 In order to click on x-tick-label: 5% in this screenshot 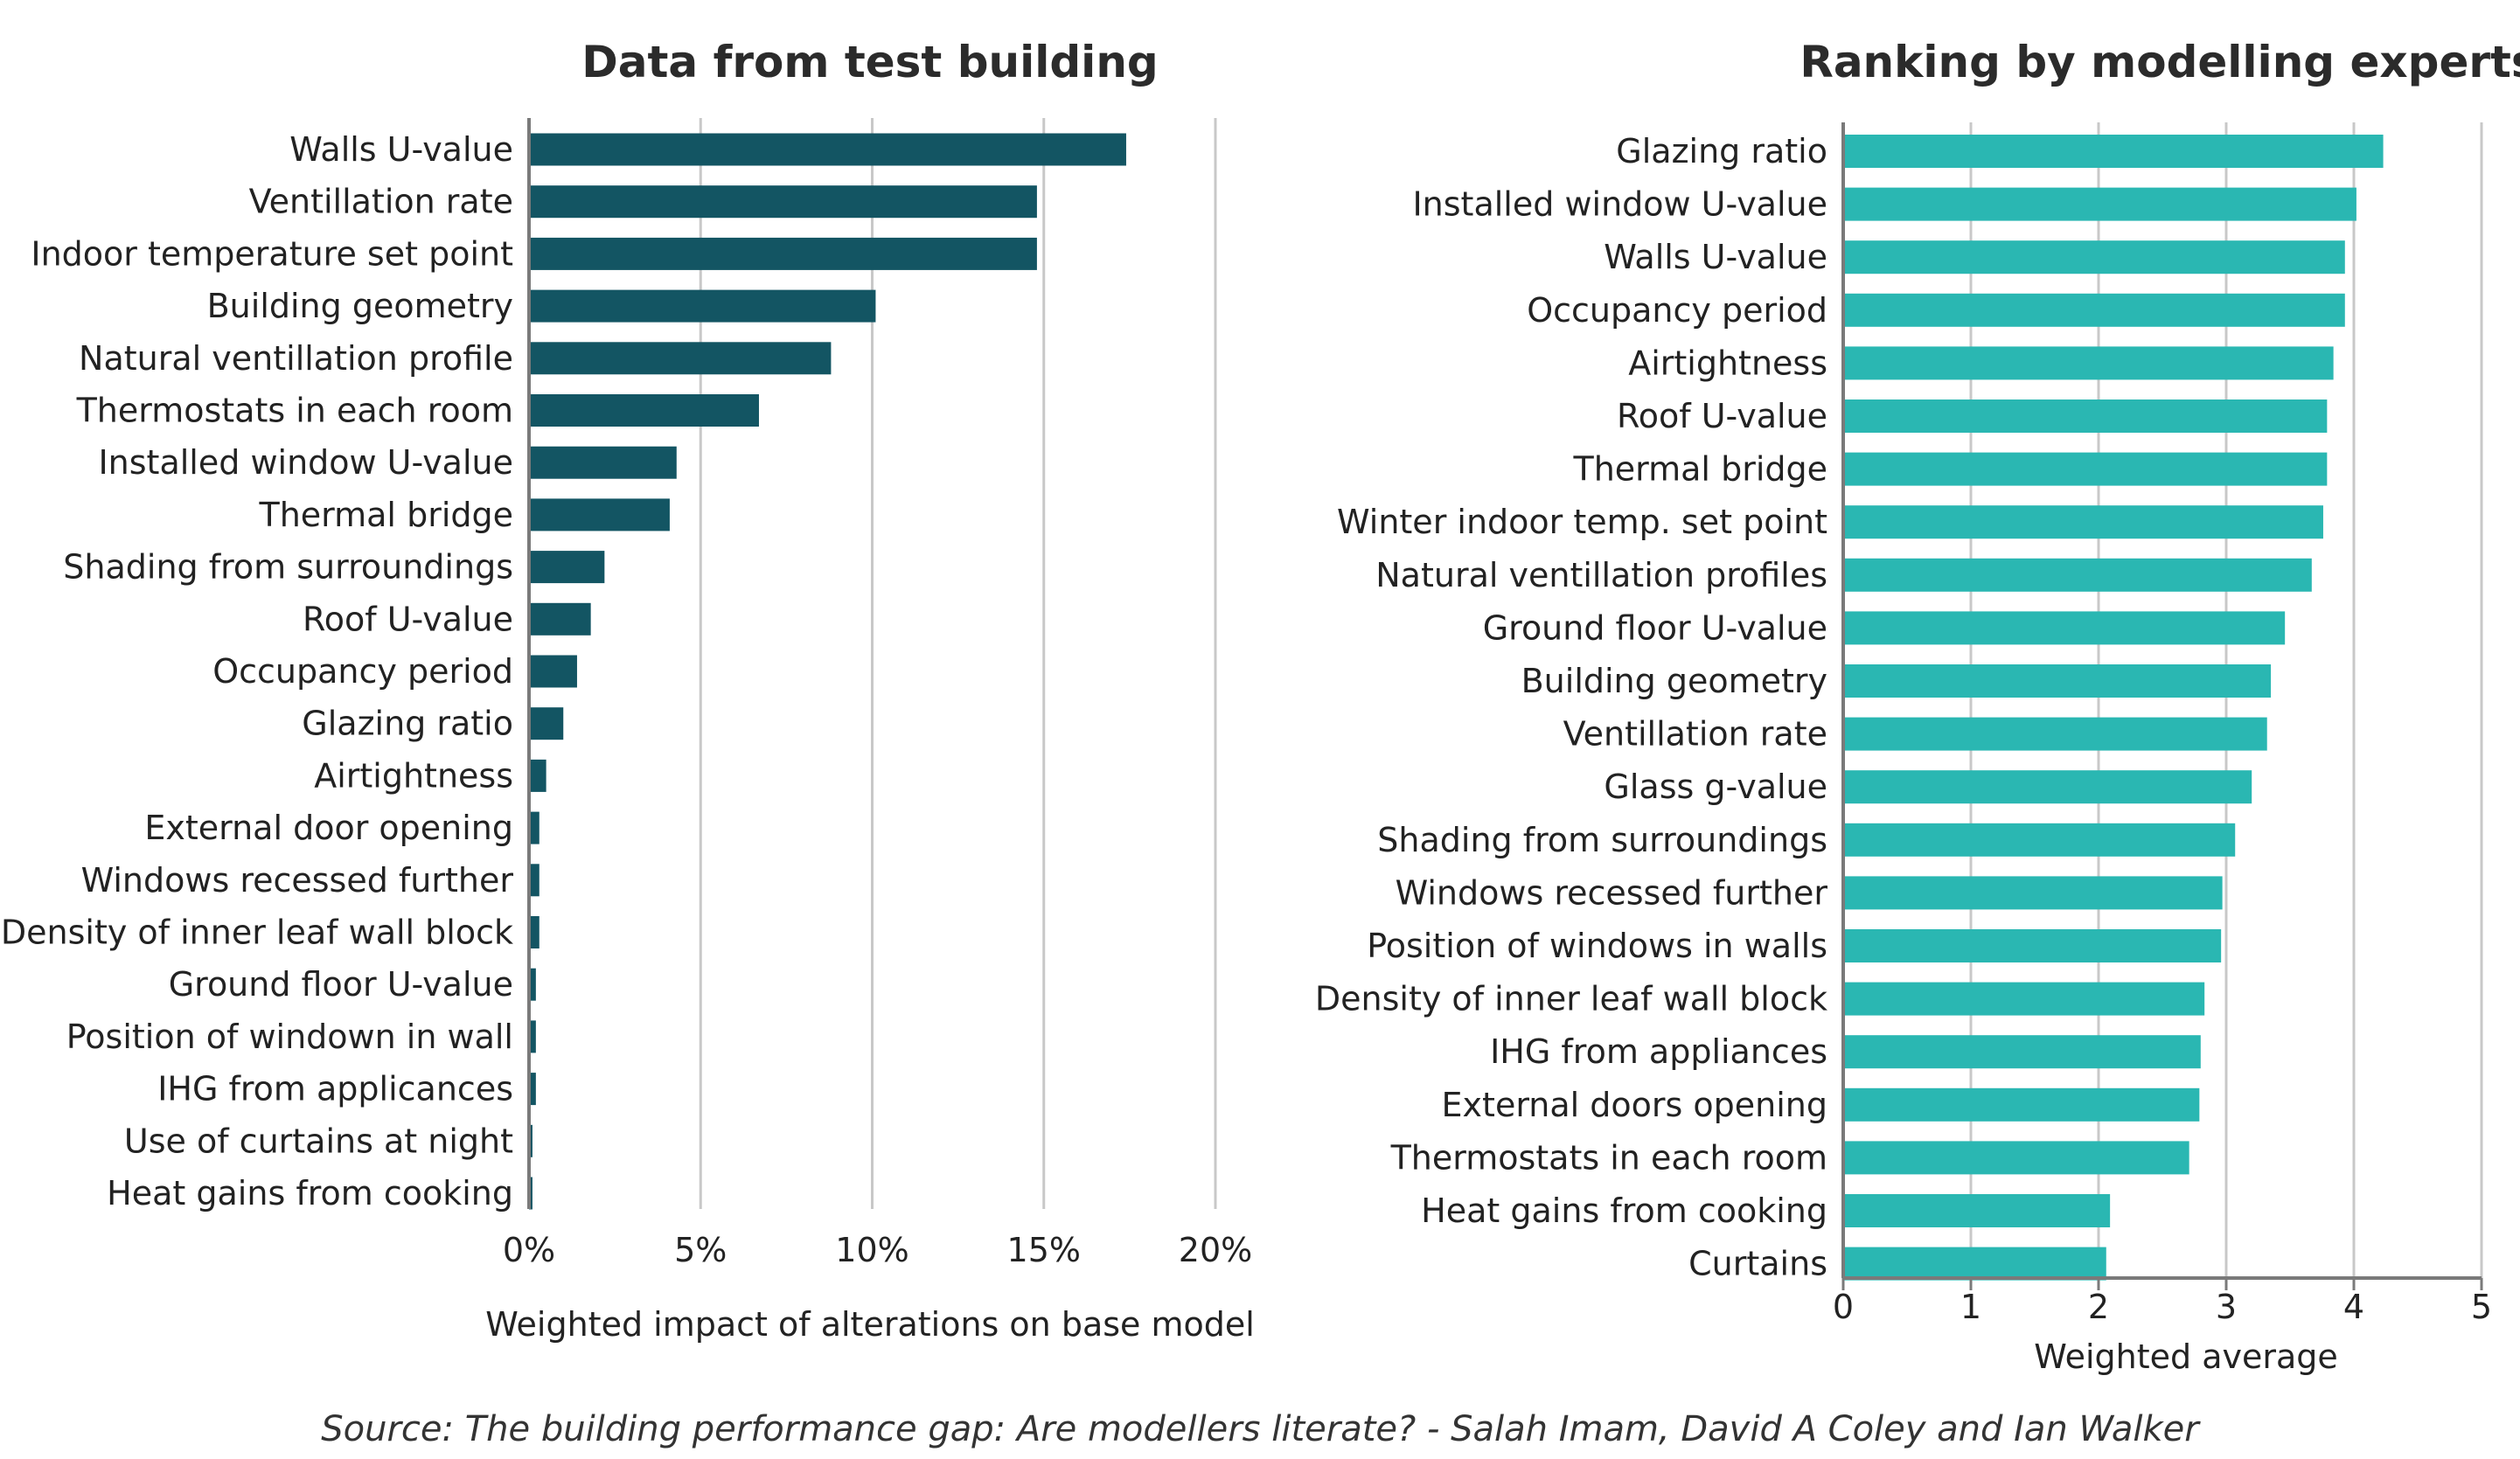, I will do `click(700, 1250)`.